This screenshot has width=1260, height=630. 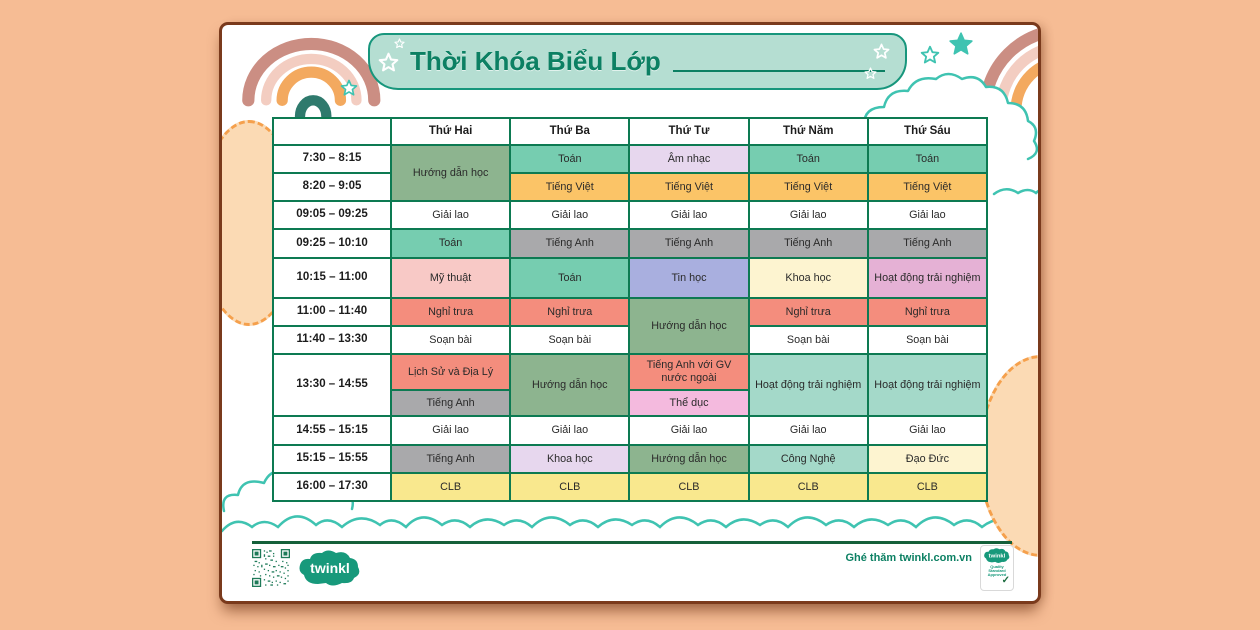 I want to click on day-header-cell: Thứ Ba, so click(x=570, y=131).